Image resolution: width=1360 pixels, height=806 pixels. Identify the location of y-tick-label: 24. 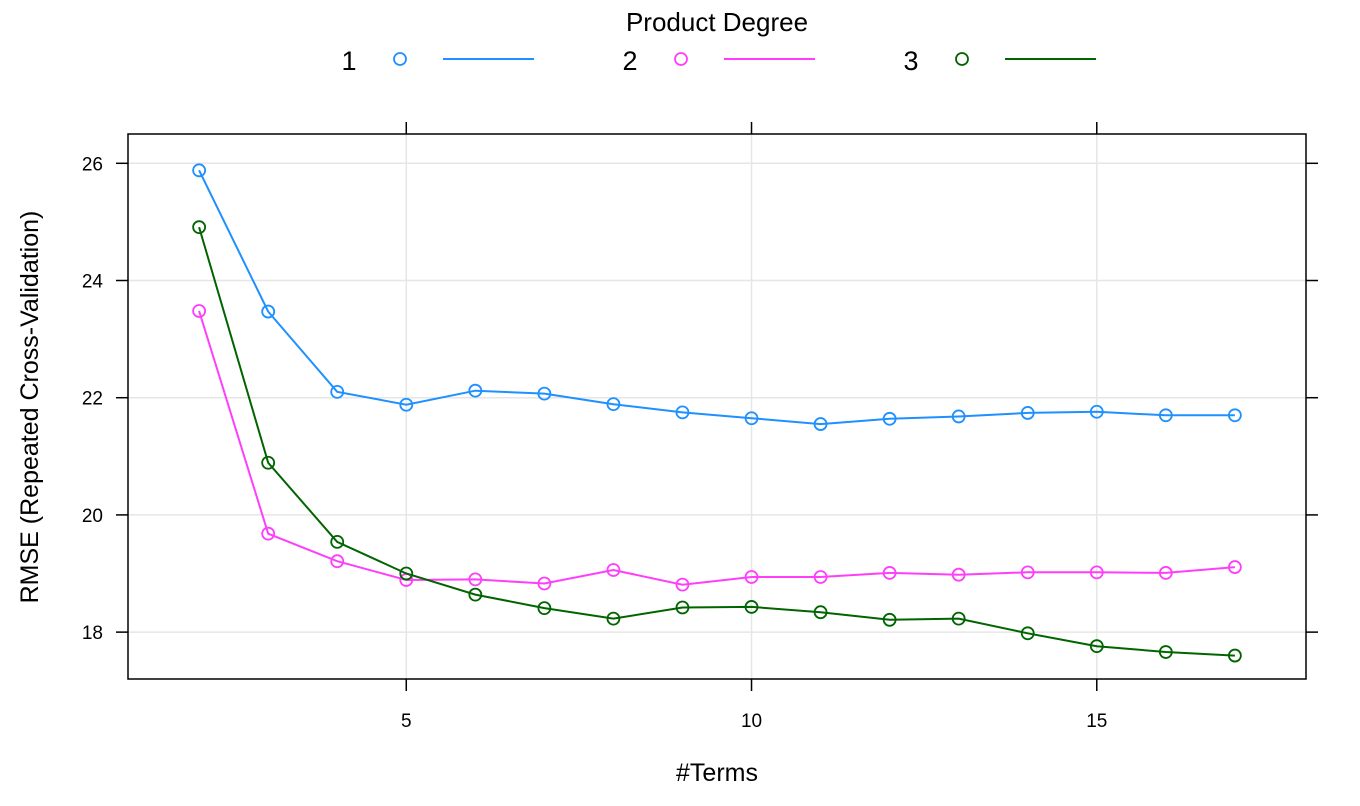
(93, 282).